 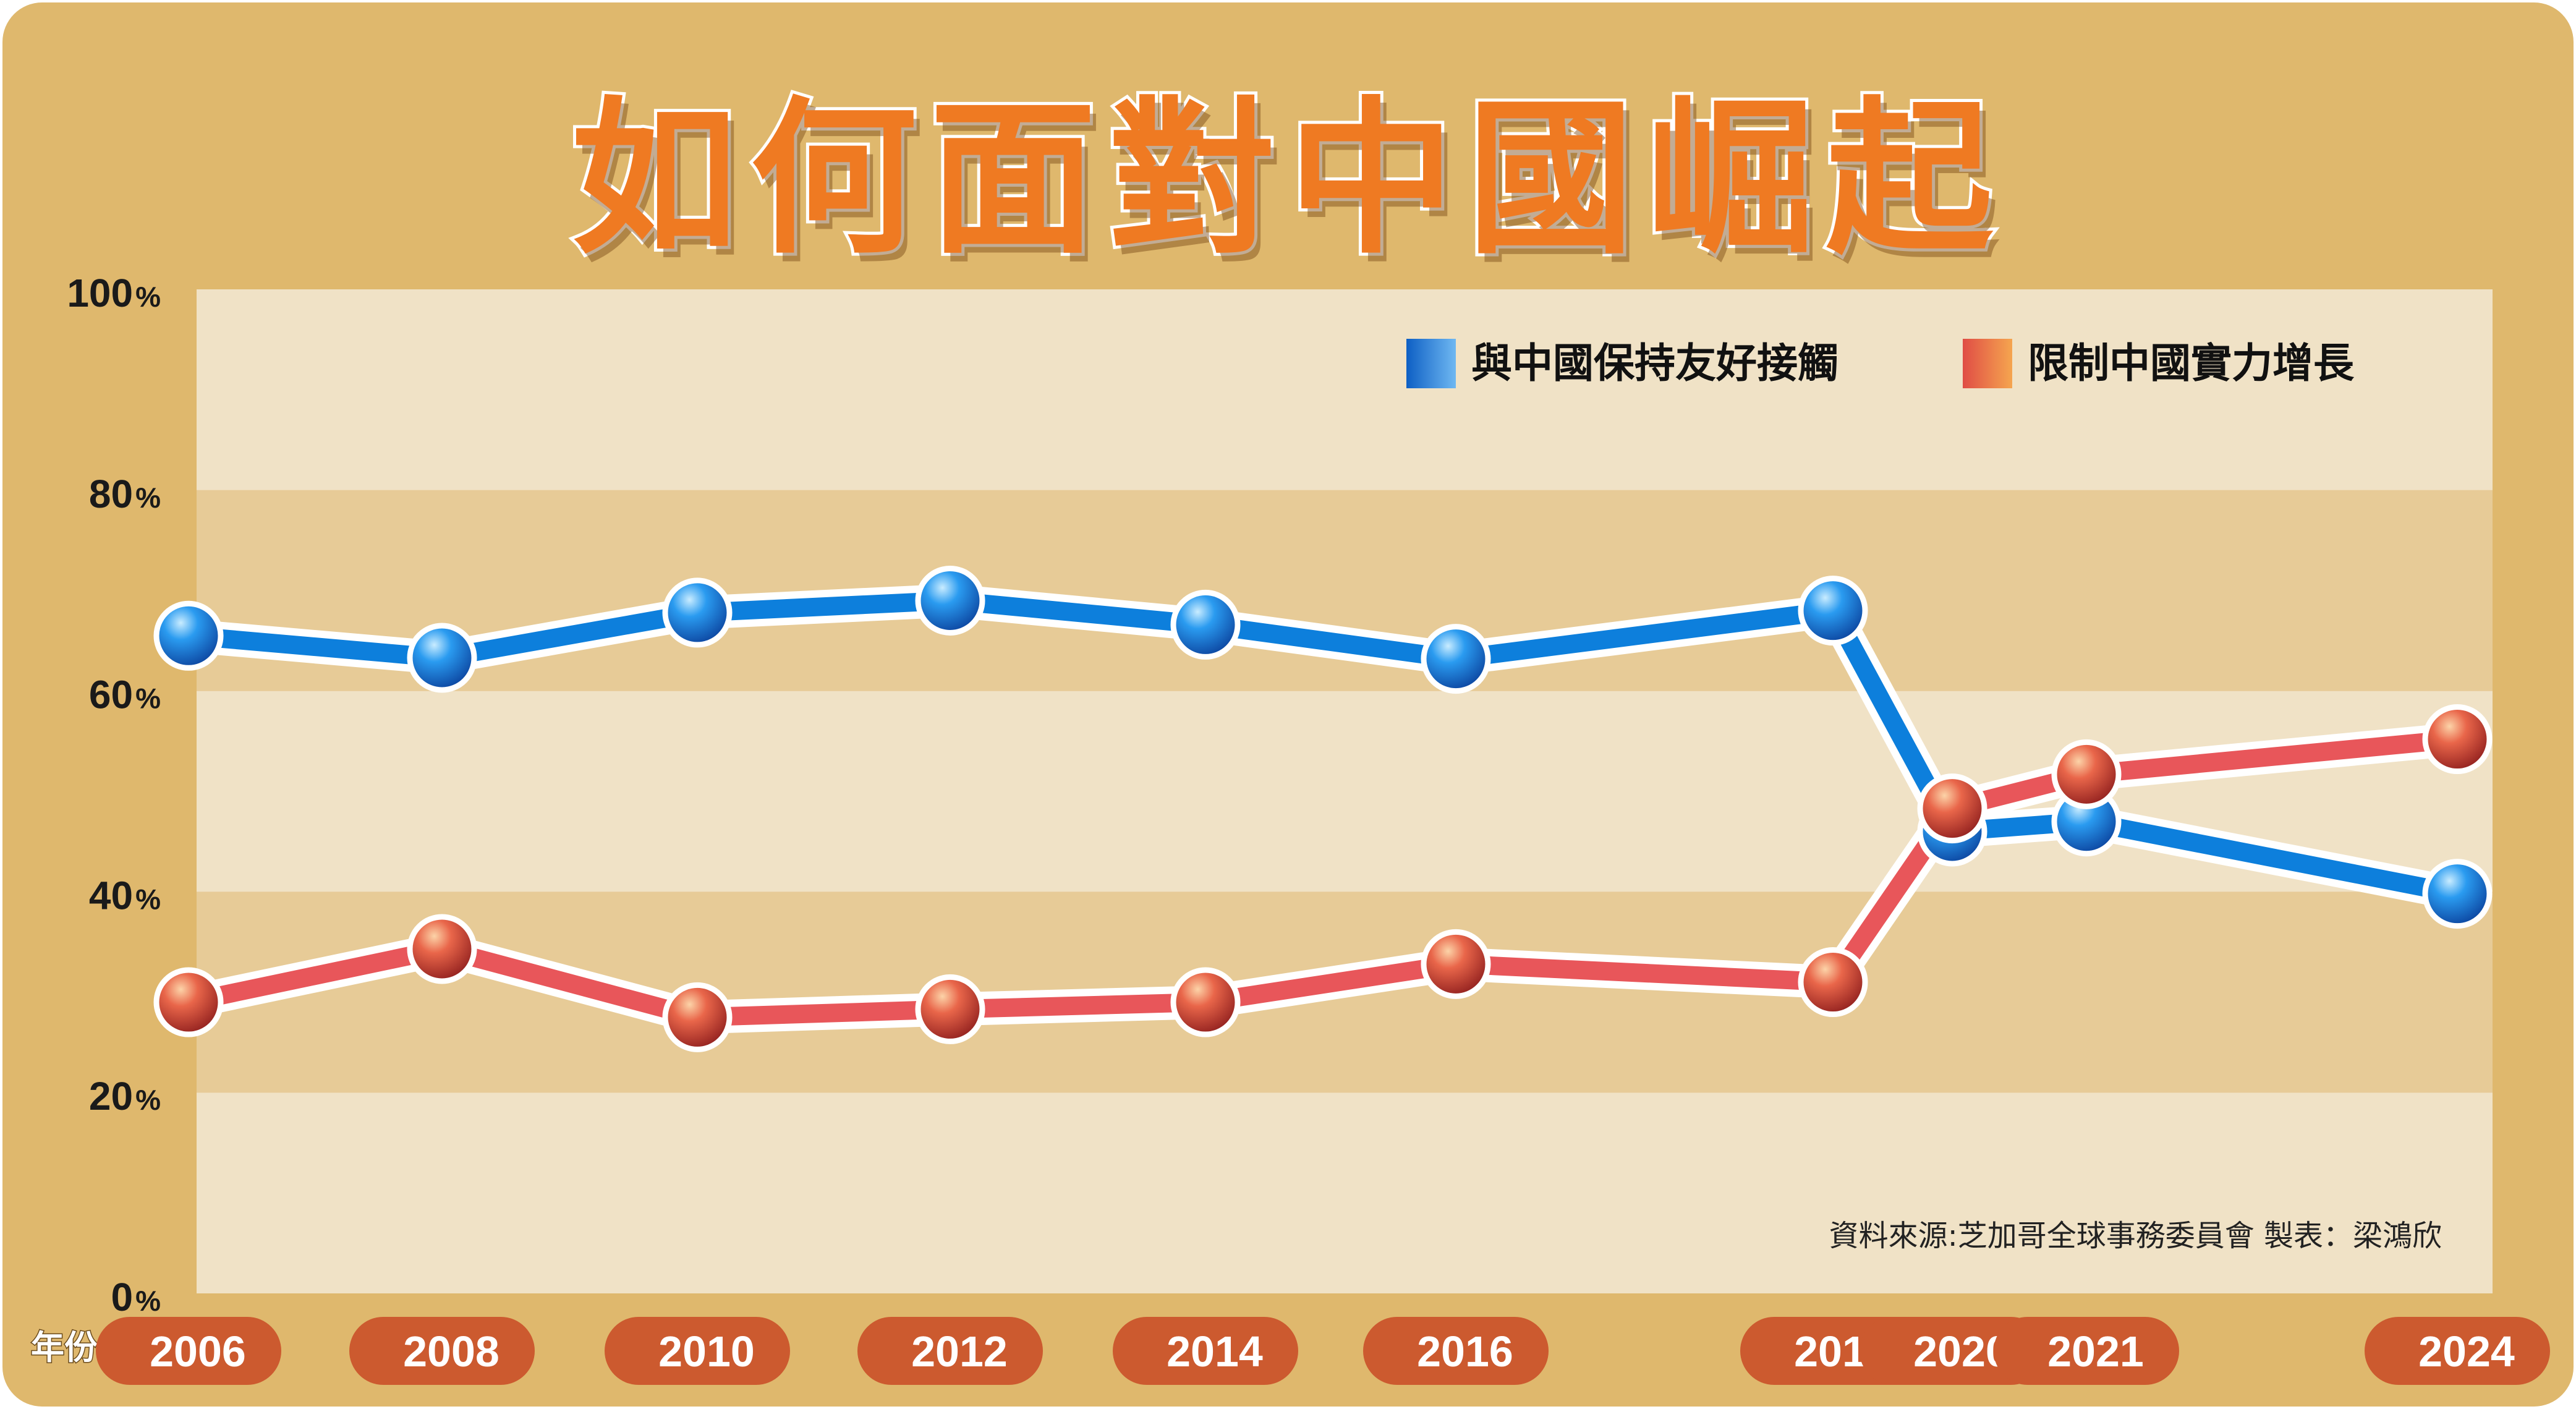 What do you see at coordinates (125, 1096) in the screenshot?
I see `y-tick-label: 20%` at bounding box center [125, 1096].